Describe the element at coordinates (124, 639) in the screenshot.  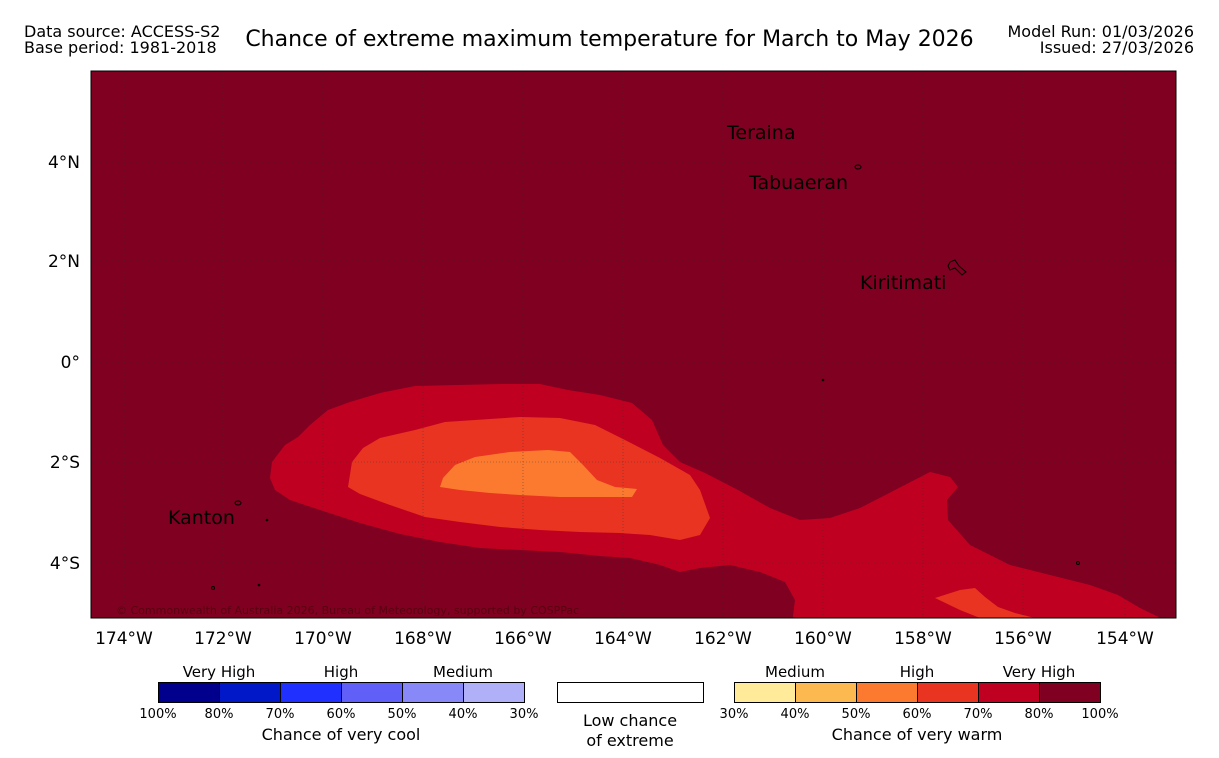
I see `lon-tick-label: 174°W` at that location.